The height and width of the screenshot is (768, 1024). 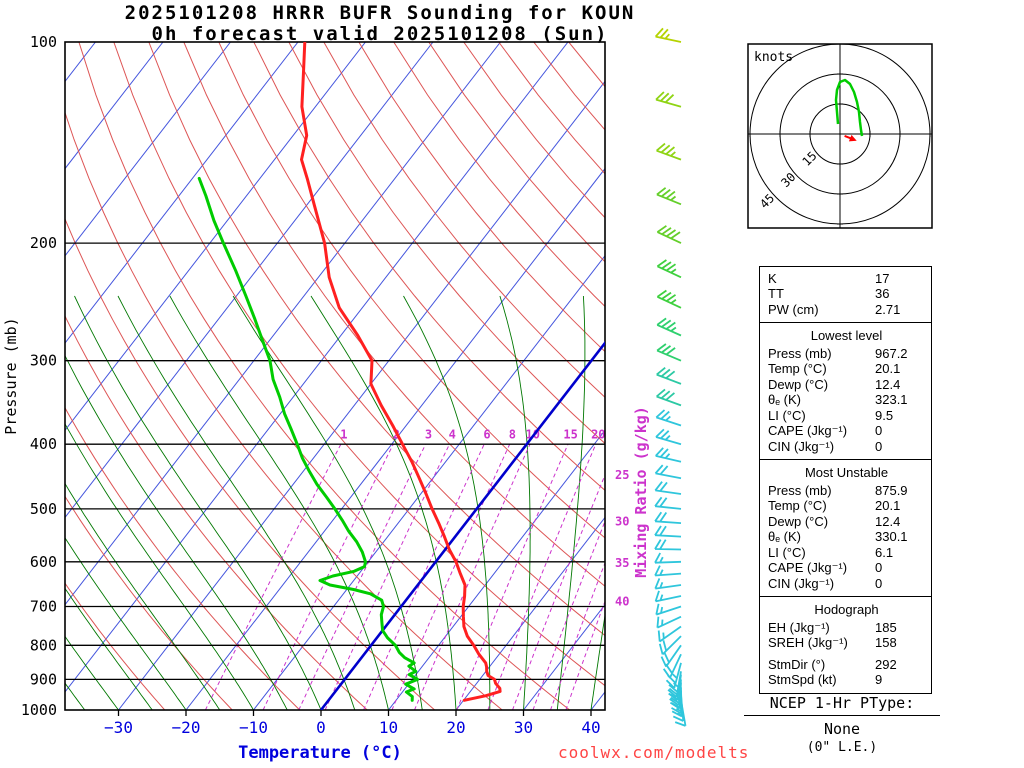 I want to click on stat-value: 158, so click(x=886, y=642).